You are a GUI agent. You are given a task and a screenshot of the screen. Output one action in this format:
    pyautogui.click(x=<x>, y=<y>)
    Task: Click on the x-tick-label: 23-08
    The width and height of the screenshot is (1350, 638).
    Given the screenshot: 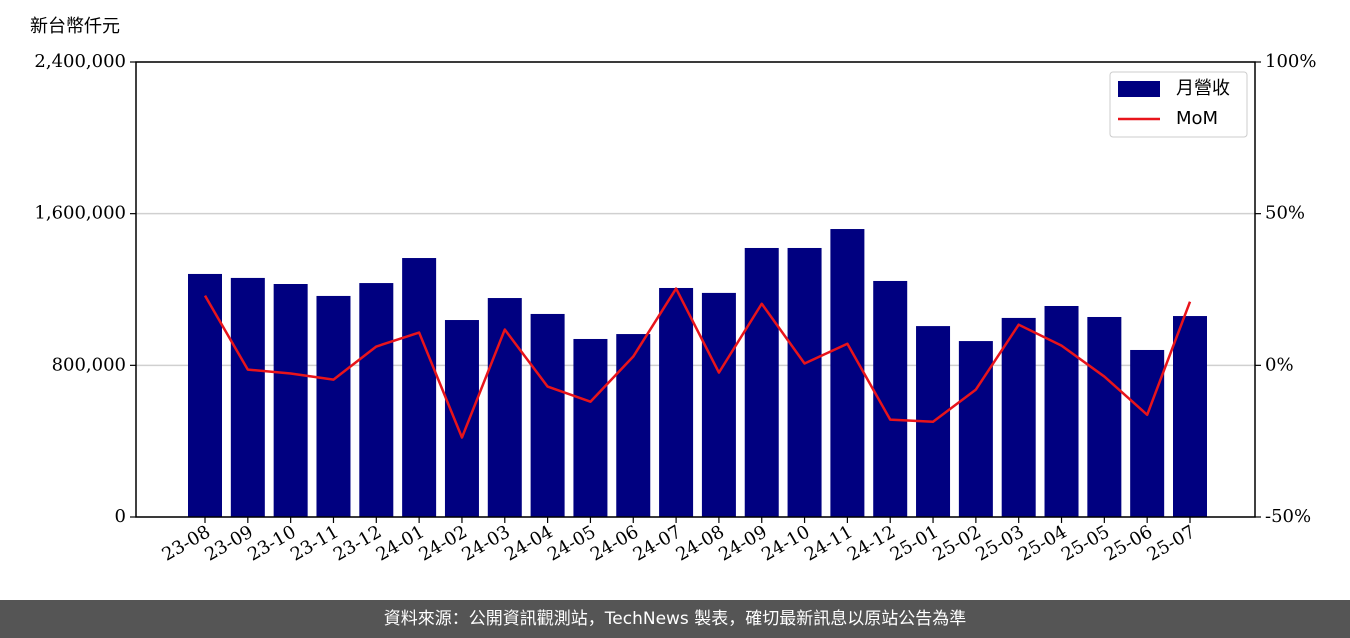 What is the action you would take?
    pyautogui.click(x=186, y=543)
    